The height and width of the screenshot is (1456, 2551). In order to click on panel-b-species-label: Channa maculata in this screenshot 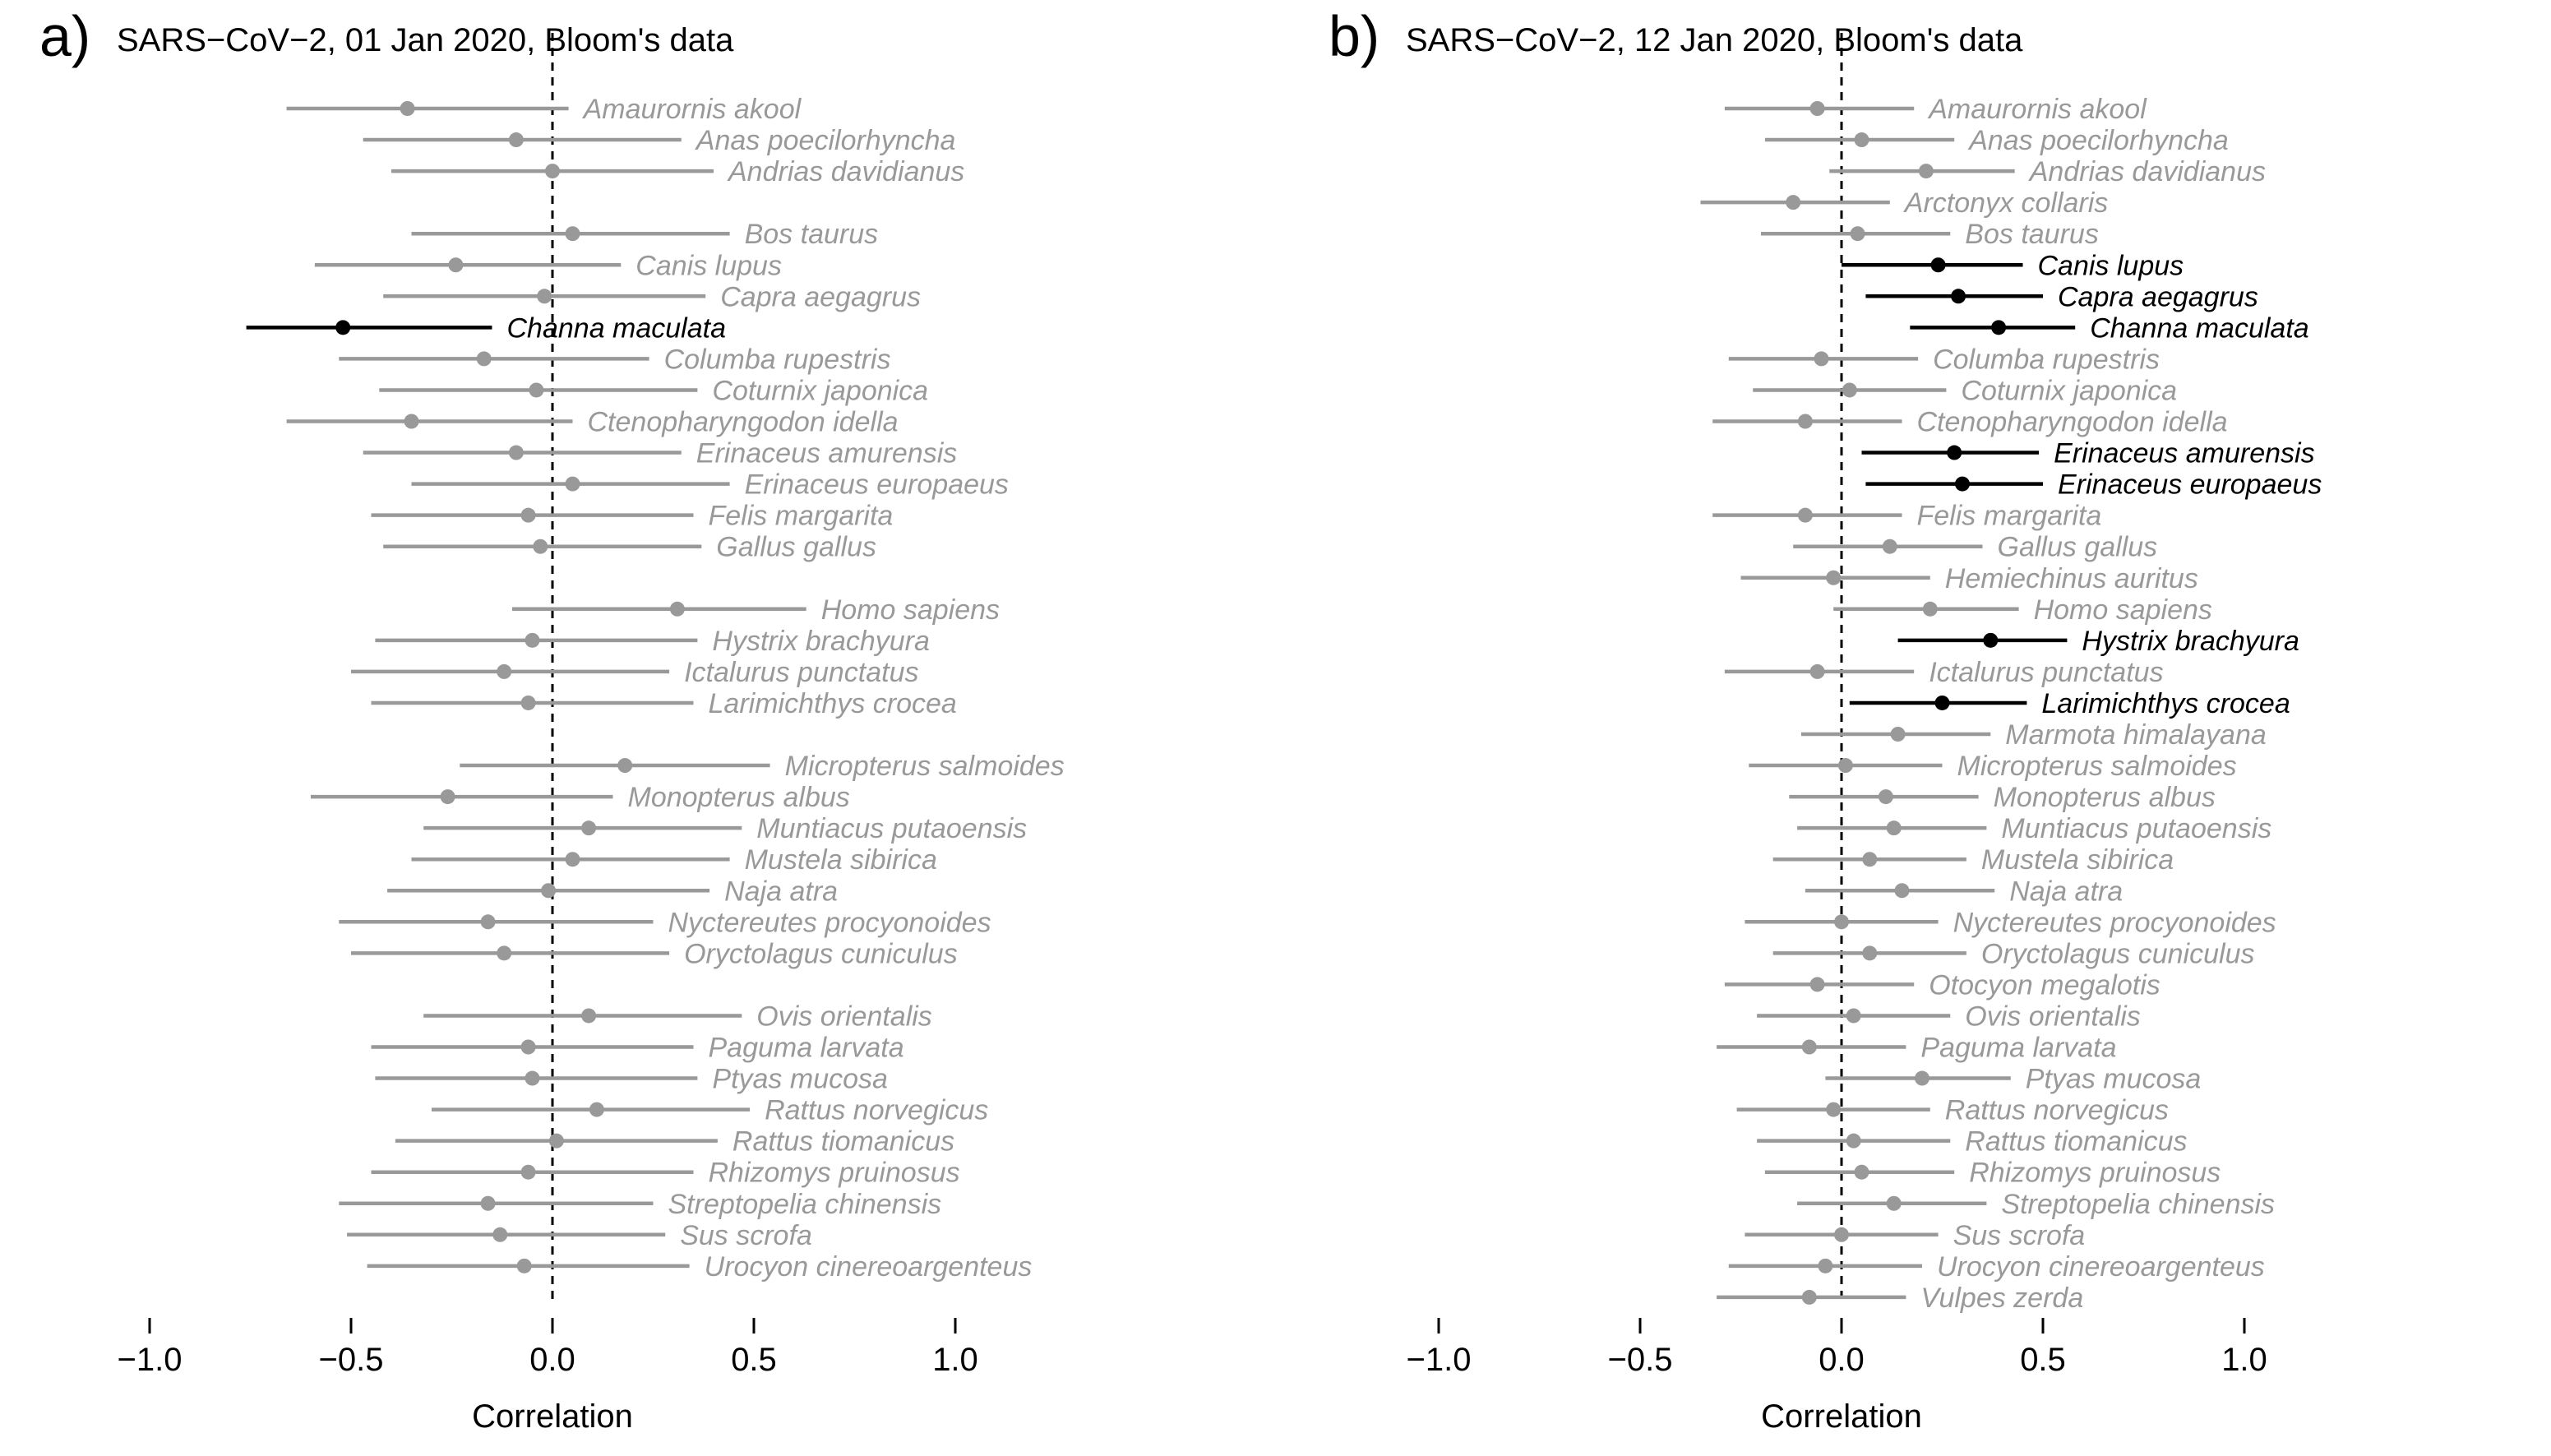, I will do `click(2199, 328)`.